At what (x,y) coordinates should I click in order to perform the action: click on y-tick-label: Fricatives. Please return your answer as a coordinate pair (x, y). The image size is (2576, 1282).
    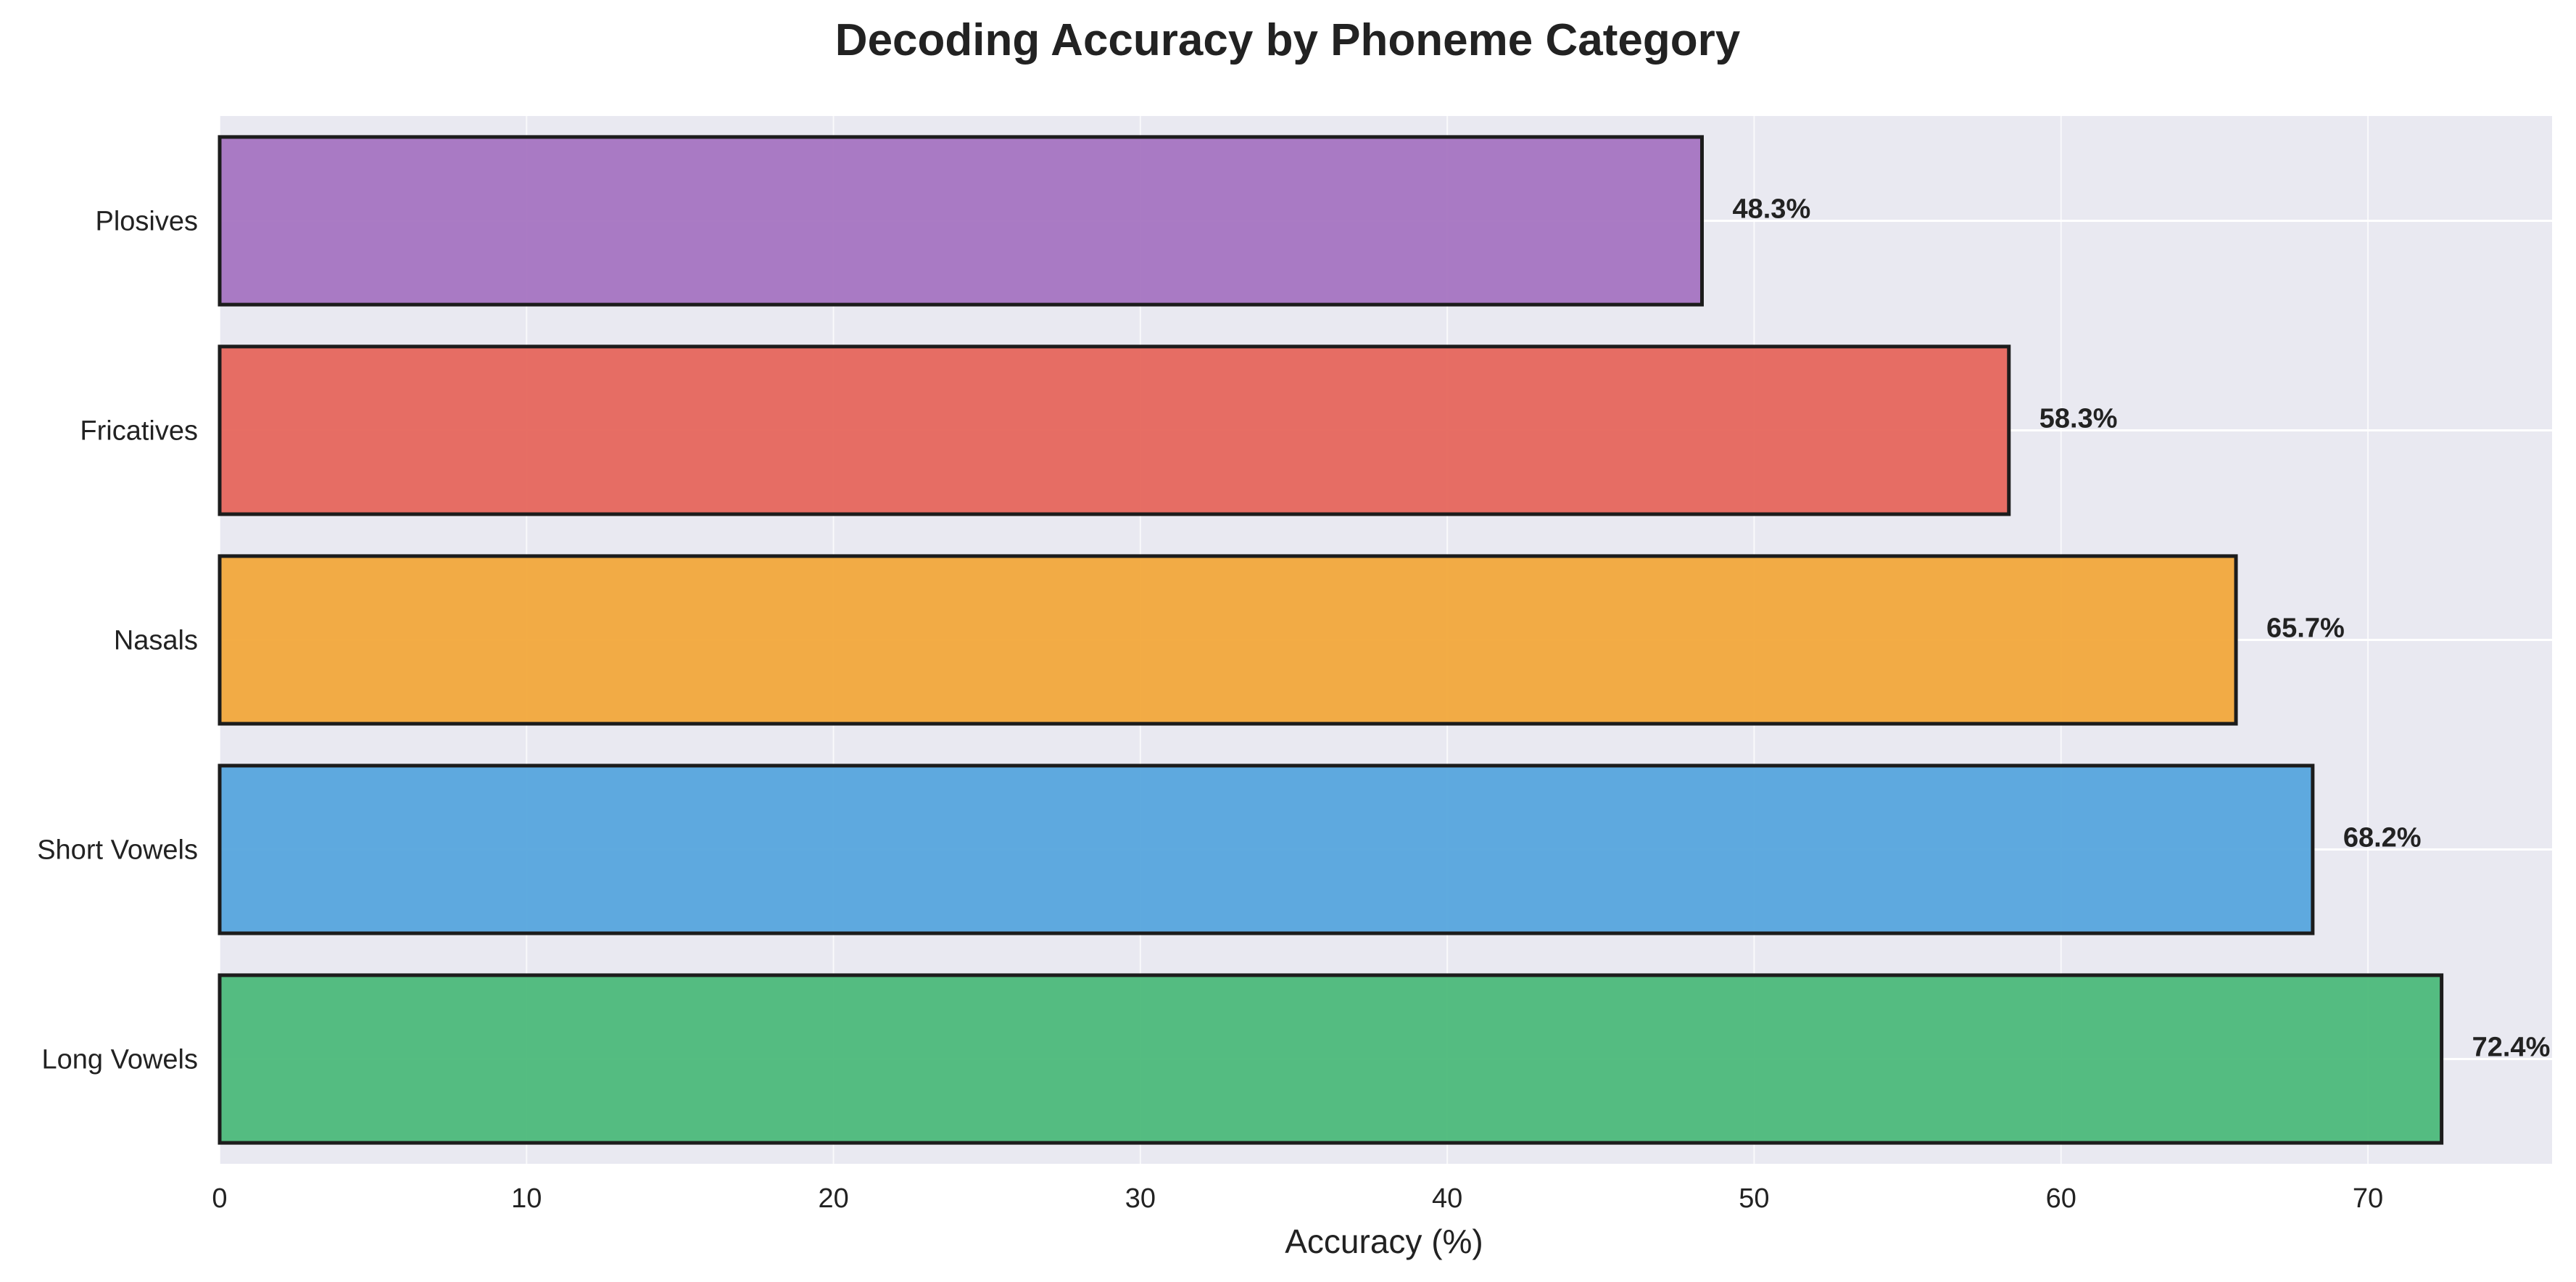
    Looking at the image, I should click on (139, 431).